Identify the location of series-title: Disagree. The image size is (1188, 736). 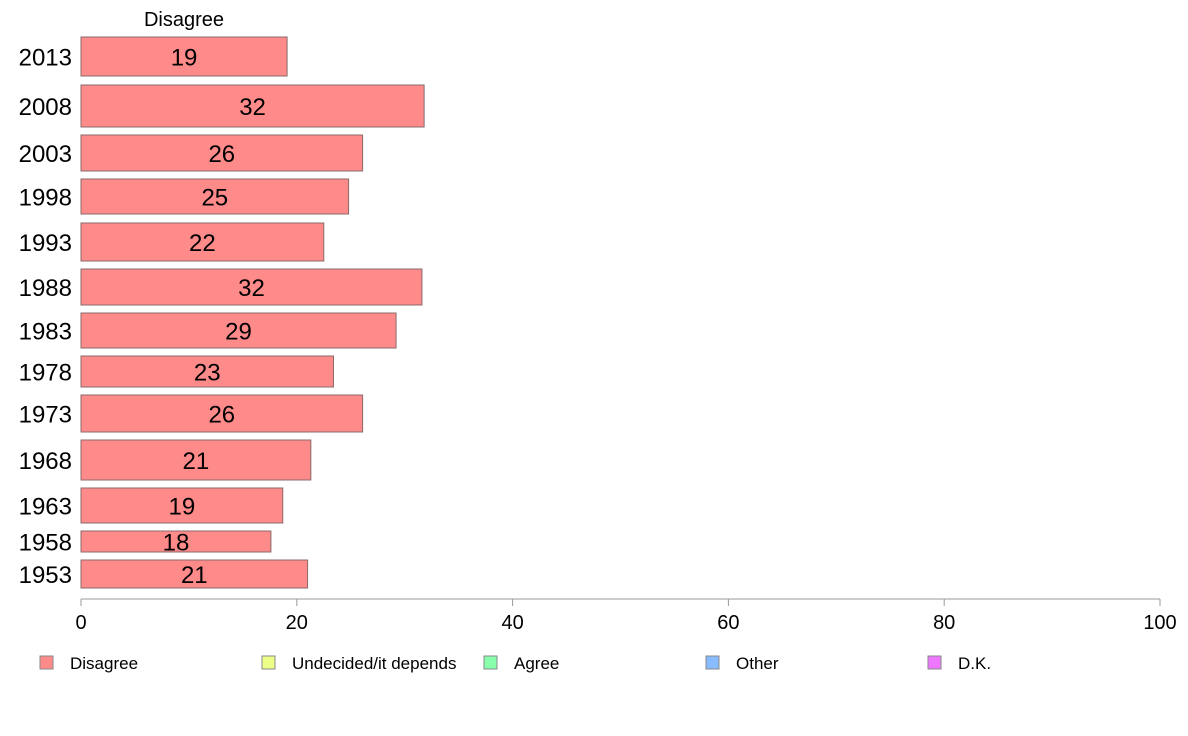
(184, 20).